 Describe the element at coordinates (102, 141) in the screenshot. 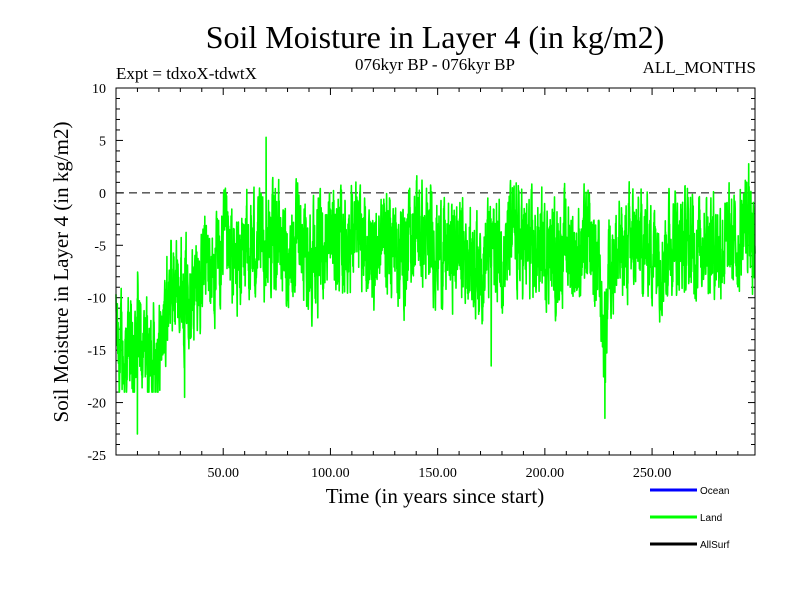

I see `y-tick-label: 5` at that location.